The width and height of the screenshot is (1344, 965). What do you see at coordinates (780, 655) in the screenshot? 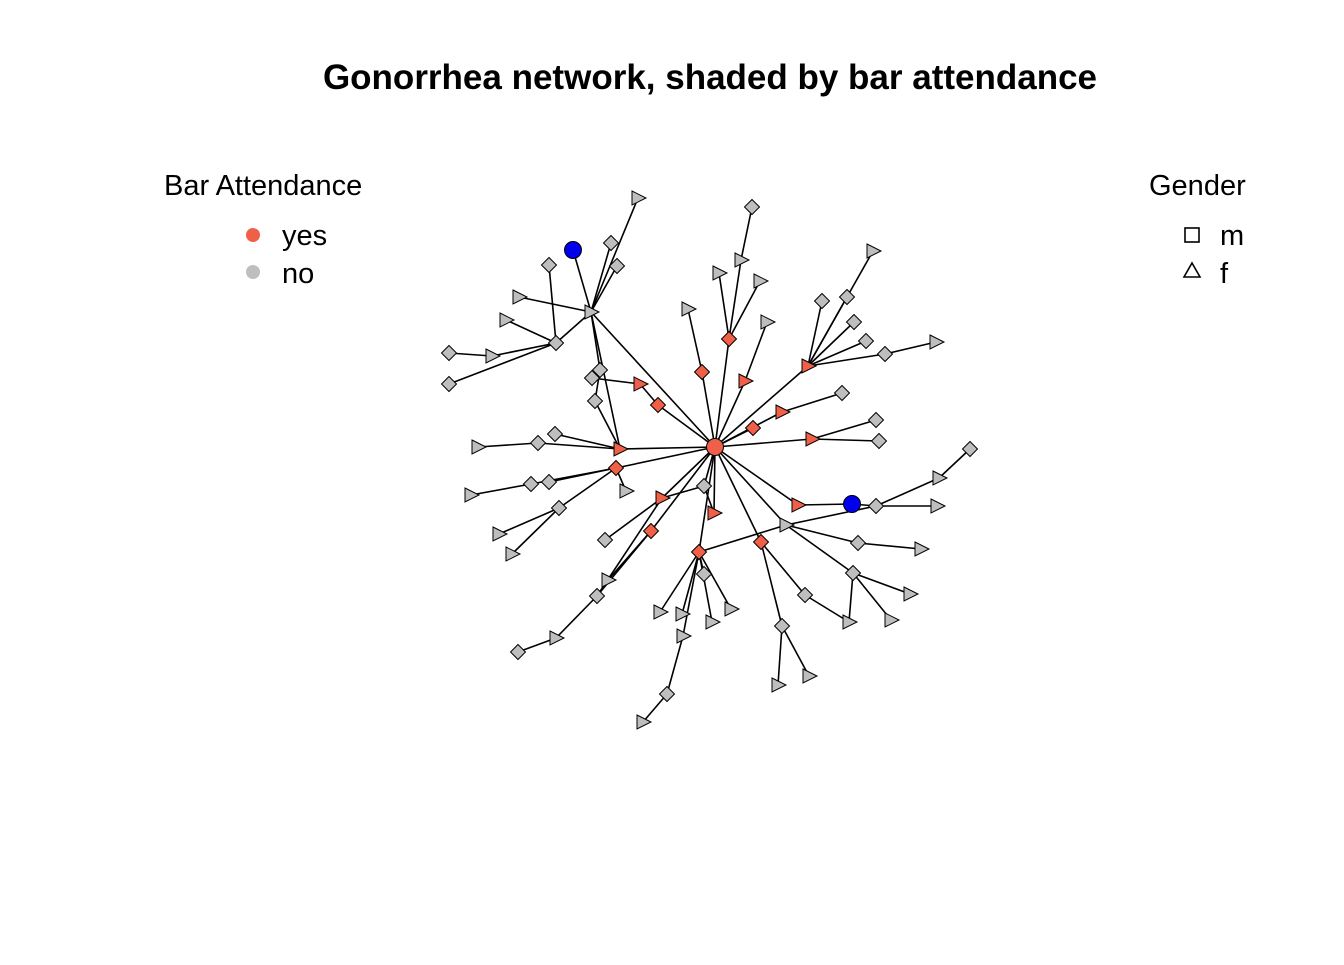
I see `edge-g80-g81` at bounding box center [780, 655].